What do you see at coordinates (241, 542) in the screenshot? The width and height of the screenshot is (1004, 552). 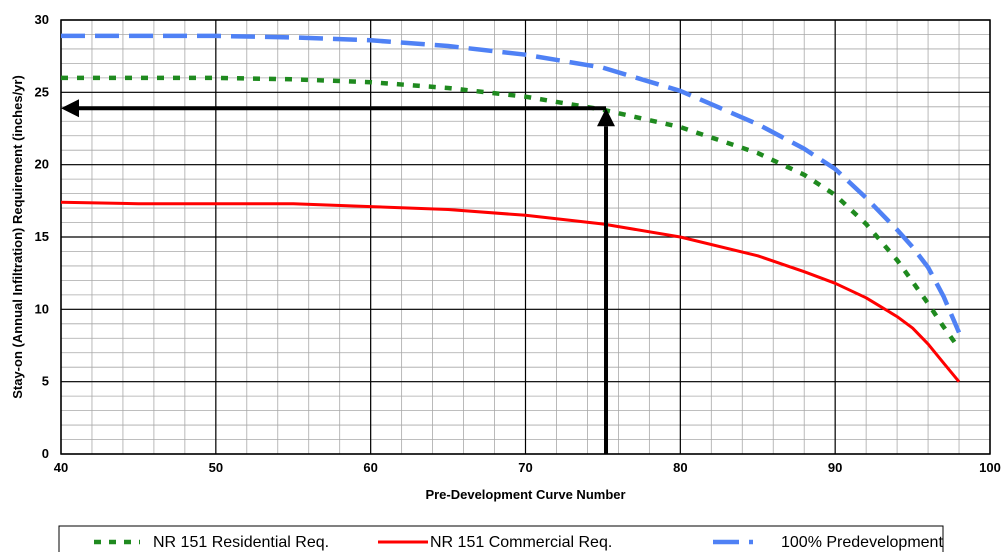 I see `legend-label-residential: NR 151 Residential Req.` at bounding box center [241, 542].